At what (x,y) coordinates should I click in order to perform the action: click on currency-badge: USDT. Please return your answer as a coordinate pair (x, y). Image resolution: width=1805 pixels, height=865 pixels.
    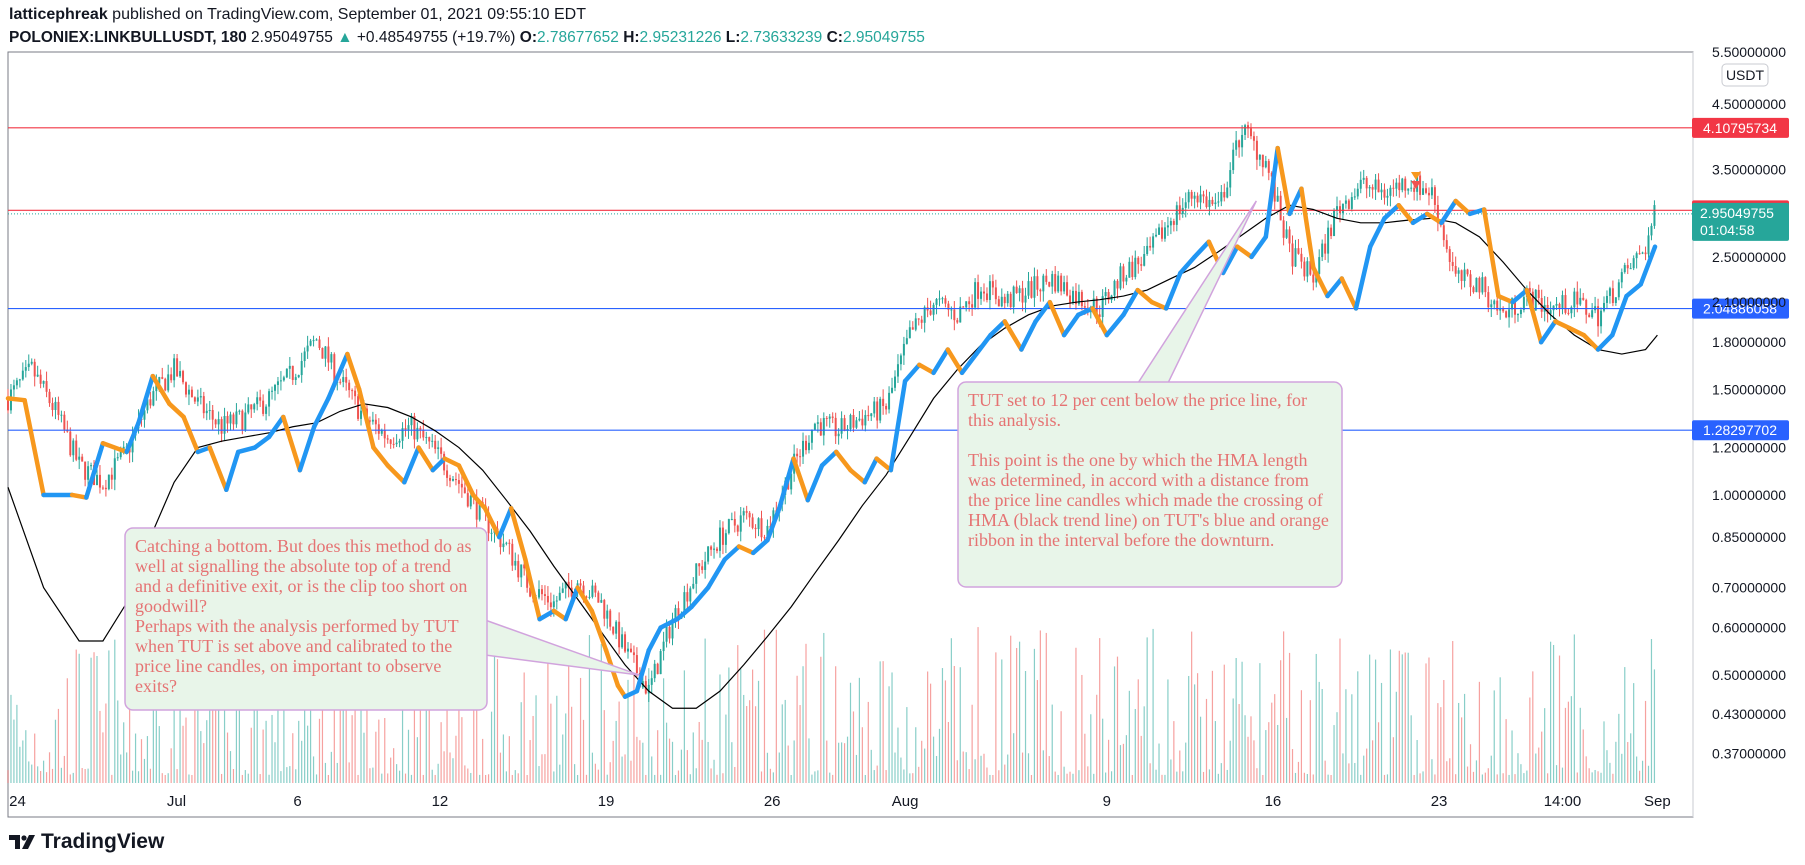
    Looking at the image, I should click on (1745, 75).